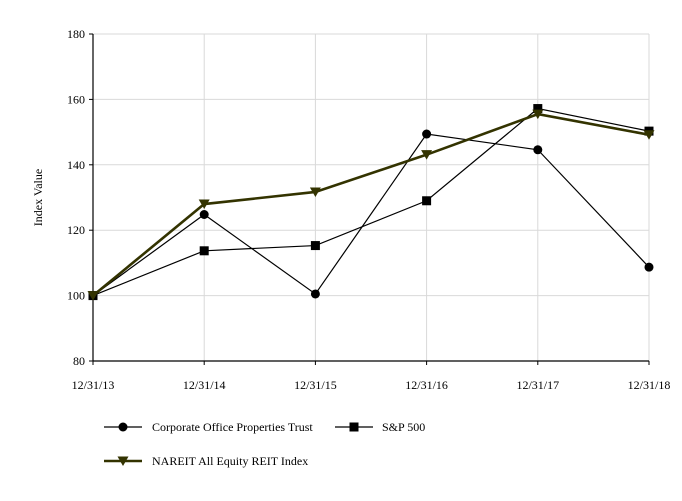  Describe the element at coordinates (76, 99) in the screenshot. I see `y-tick-label: 160` at that location.